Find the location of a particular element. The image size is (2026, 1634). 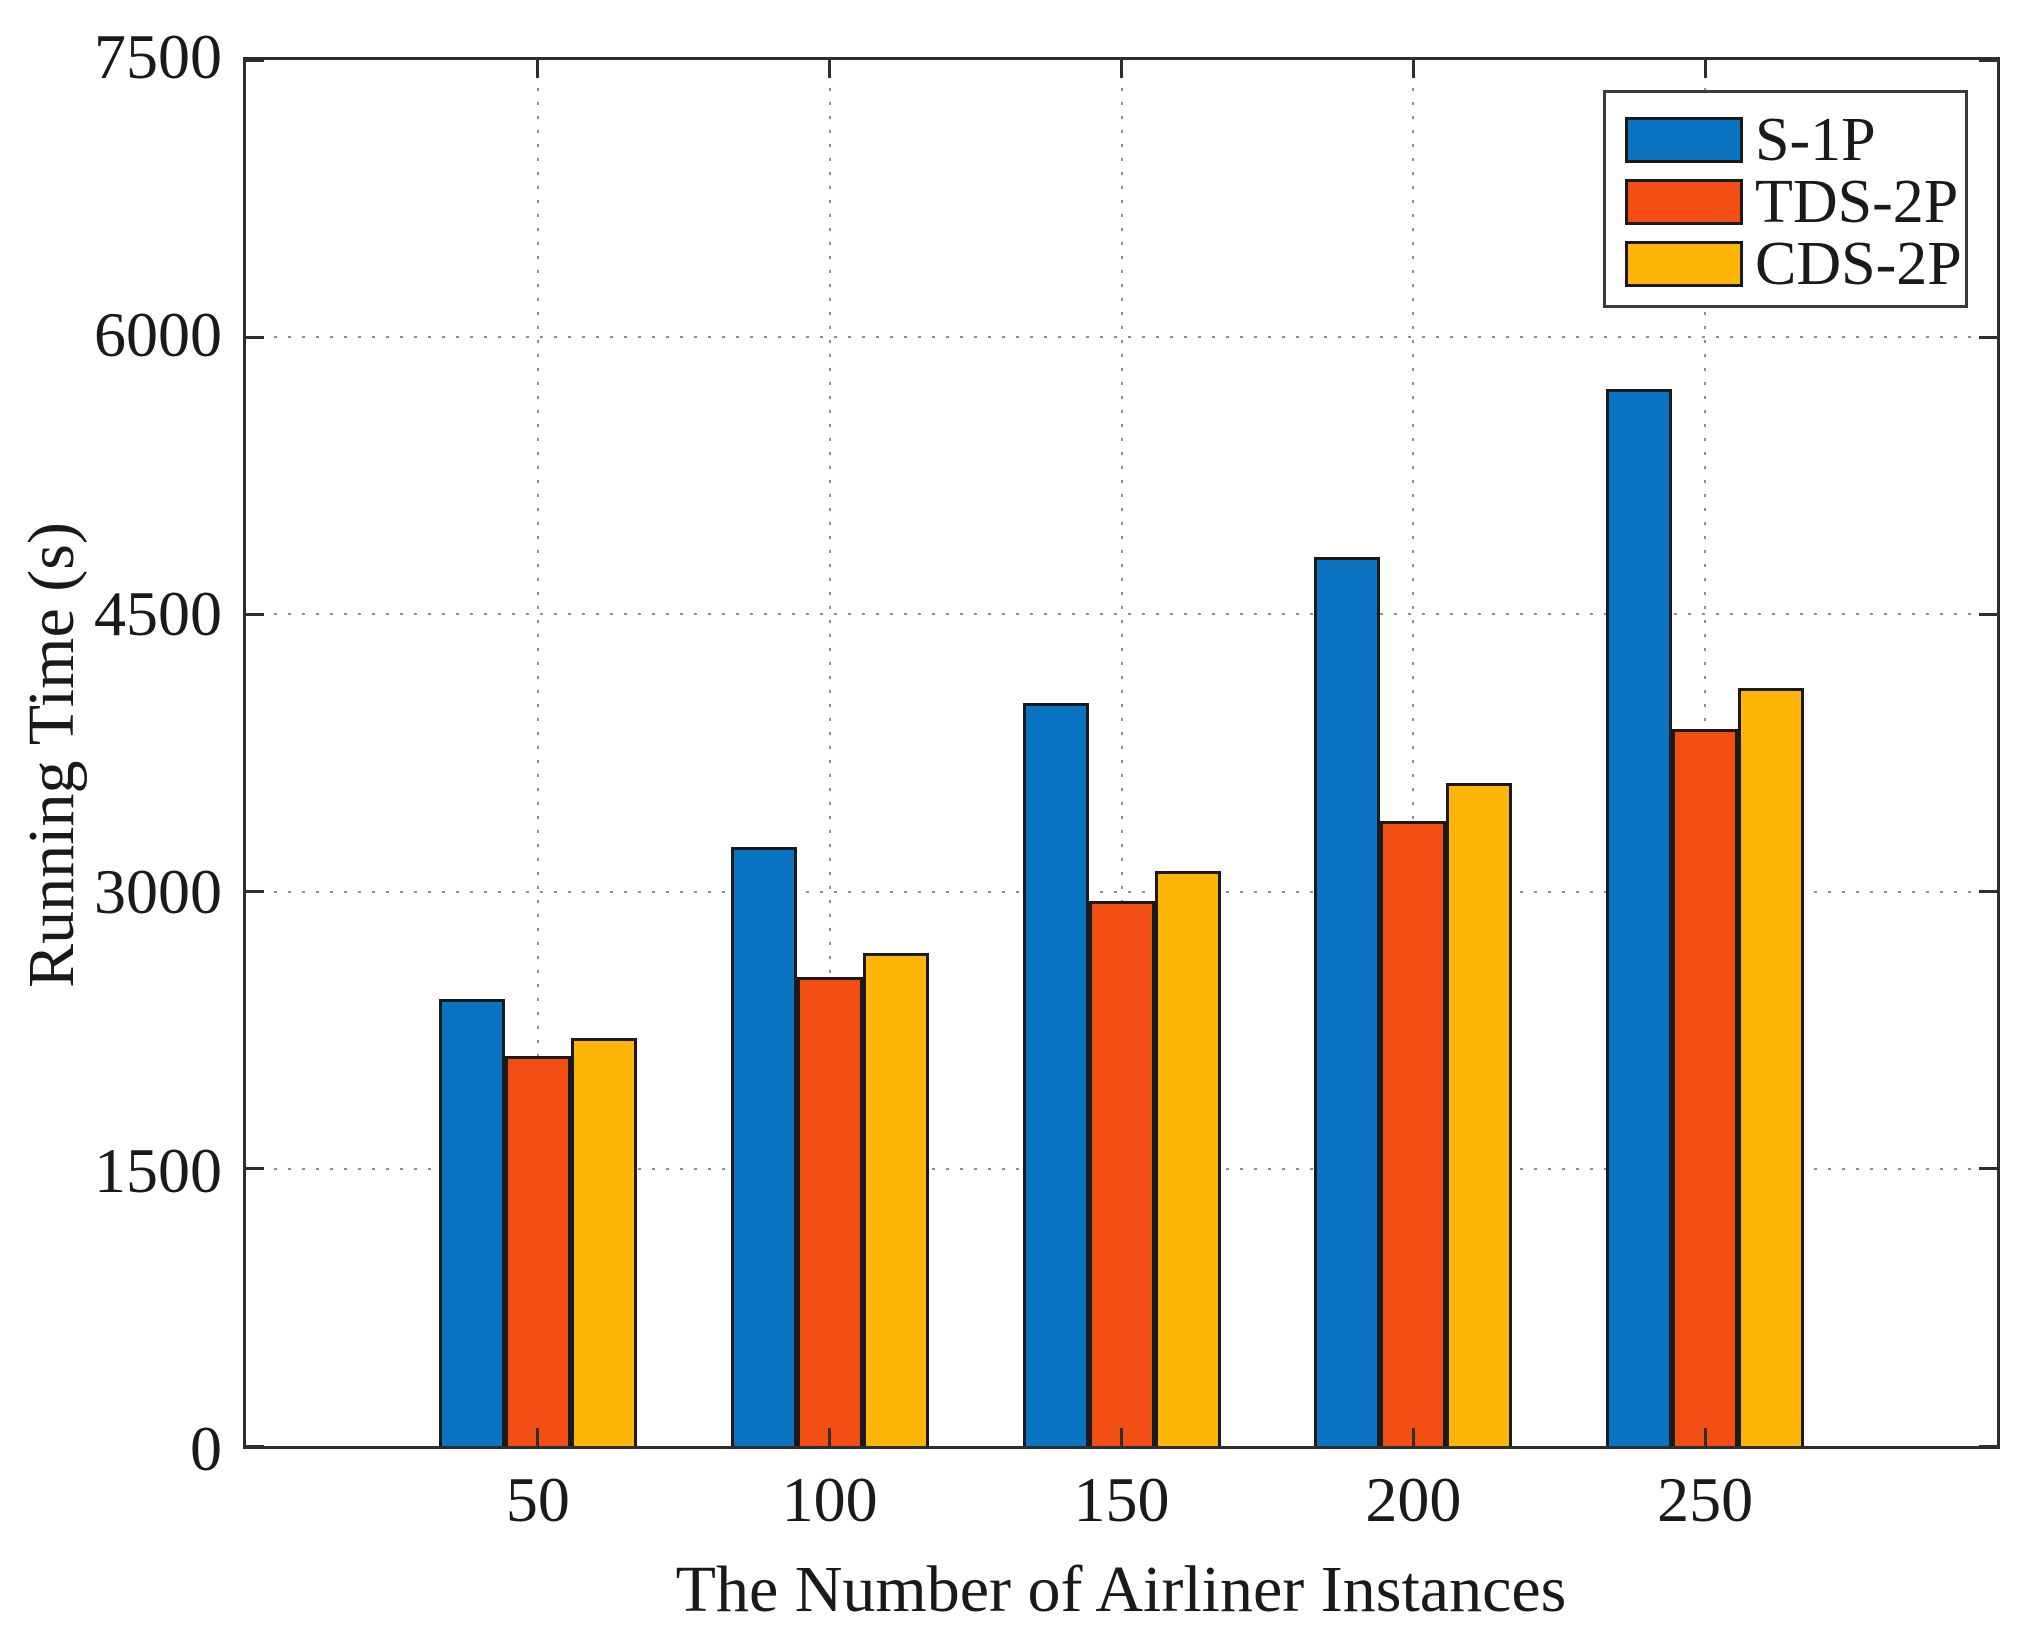

legend-item-TDS-2P: TDS-2P is located at coordinates (1792, 202).